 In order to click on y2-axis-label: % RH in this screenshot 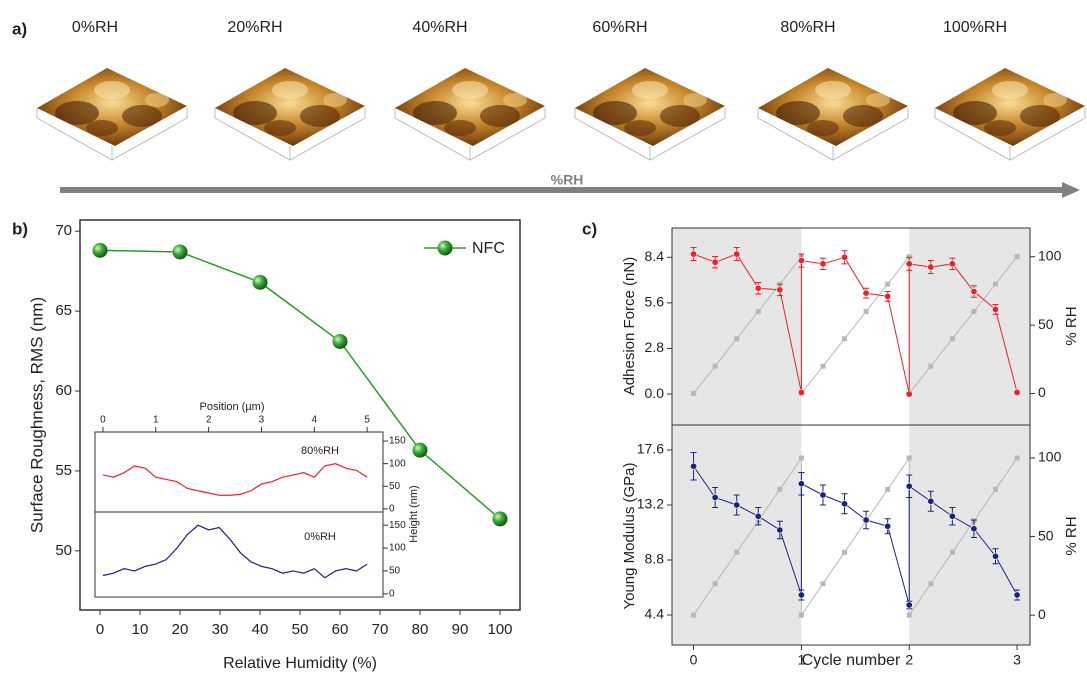, I will do `click(1071, 325)`.